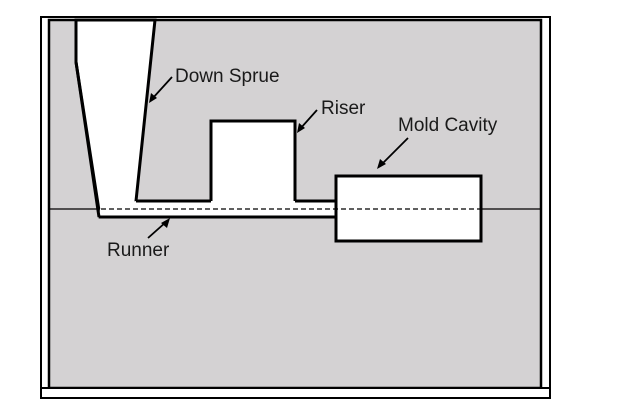 The image size is (624, 404). Describe the element at coordinates (157, 230) in the screenshot. I see `runner-arrow` at that location.